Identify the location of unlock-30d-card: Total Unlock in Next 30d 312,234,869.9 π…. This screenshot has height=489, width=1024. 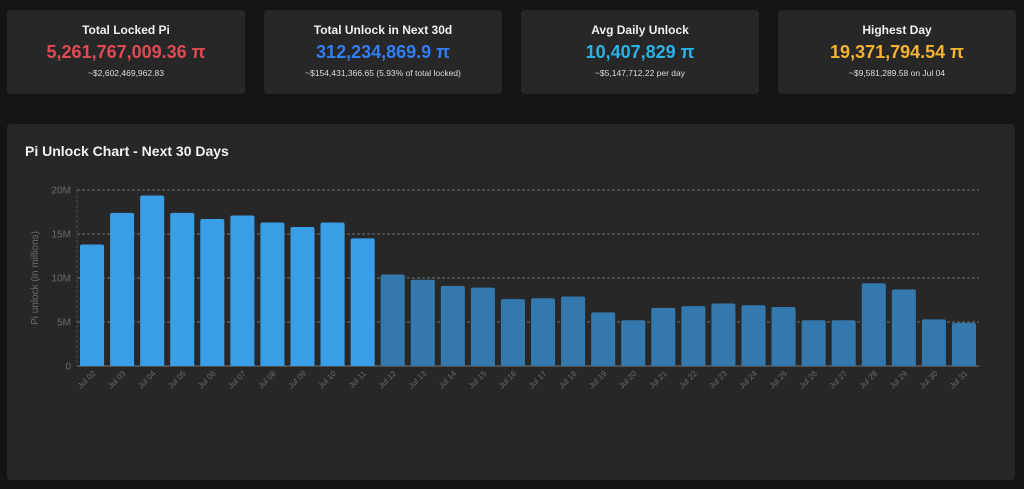
(383, 52).